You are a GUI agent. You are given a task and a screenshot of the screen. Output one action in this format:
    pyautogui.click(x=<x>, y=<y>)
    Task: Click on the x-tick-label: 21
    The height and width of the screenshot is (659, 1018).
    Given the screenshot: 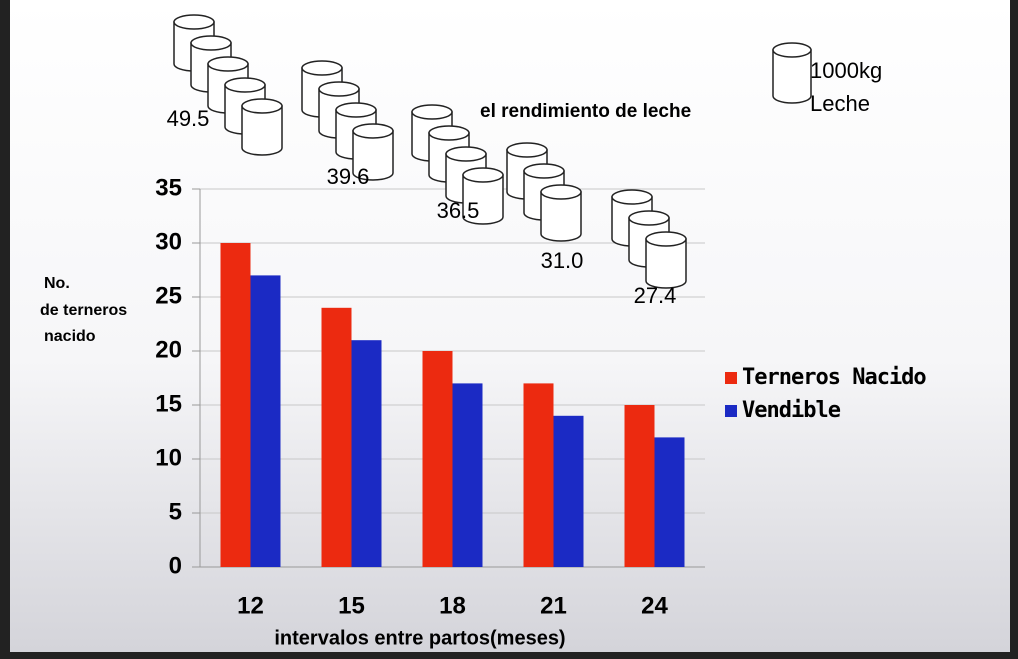 What is the action you would take?
    pyautogui.click(x=553, y=605)
    